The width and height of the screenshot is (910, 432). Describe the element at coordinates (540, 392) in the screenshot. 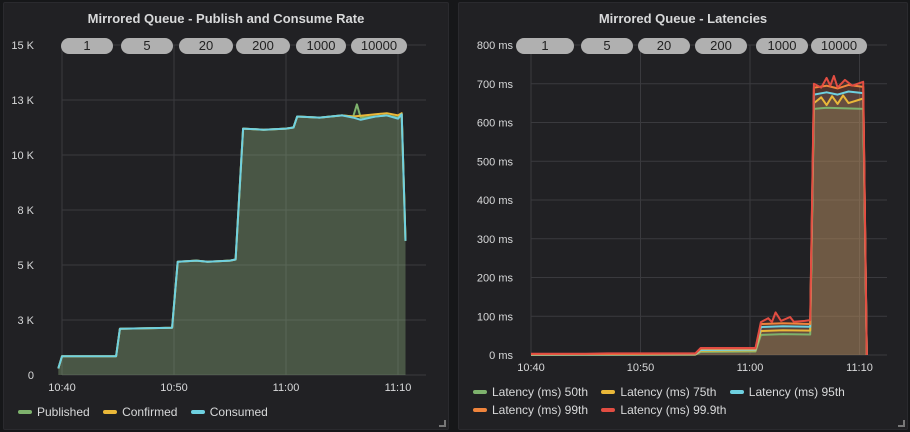

I see `legend-label: Latency (ms) 50th` at that location.